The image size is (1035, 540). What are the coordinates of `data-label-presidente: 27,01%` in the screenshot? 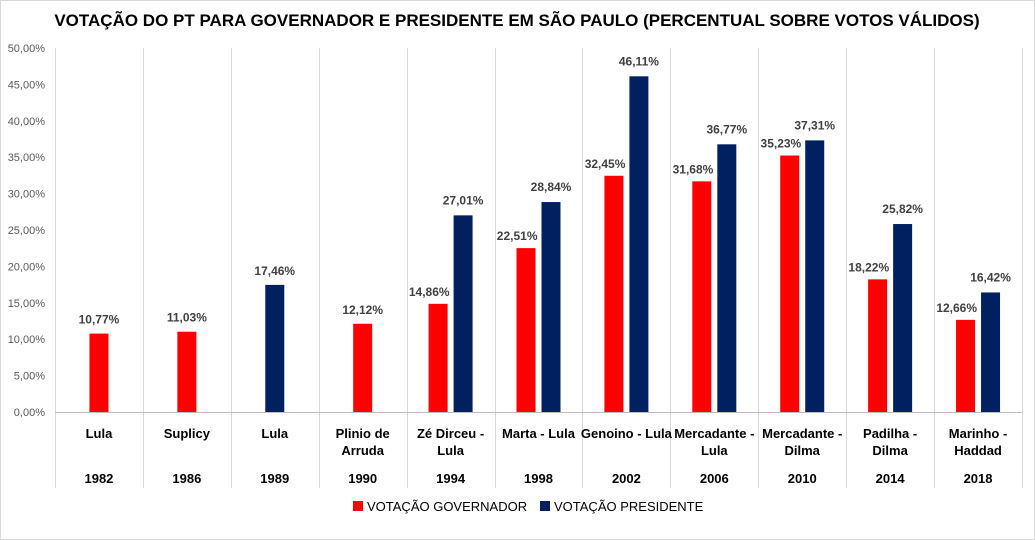 It's located at (463, 200).